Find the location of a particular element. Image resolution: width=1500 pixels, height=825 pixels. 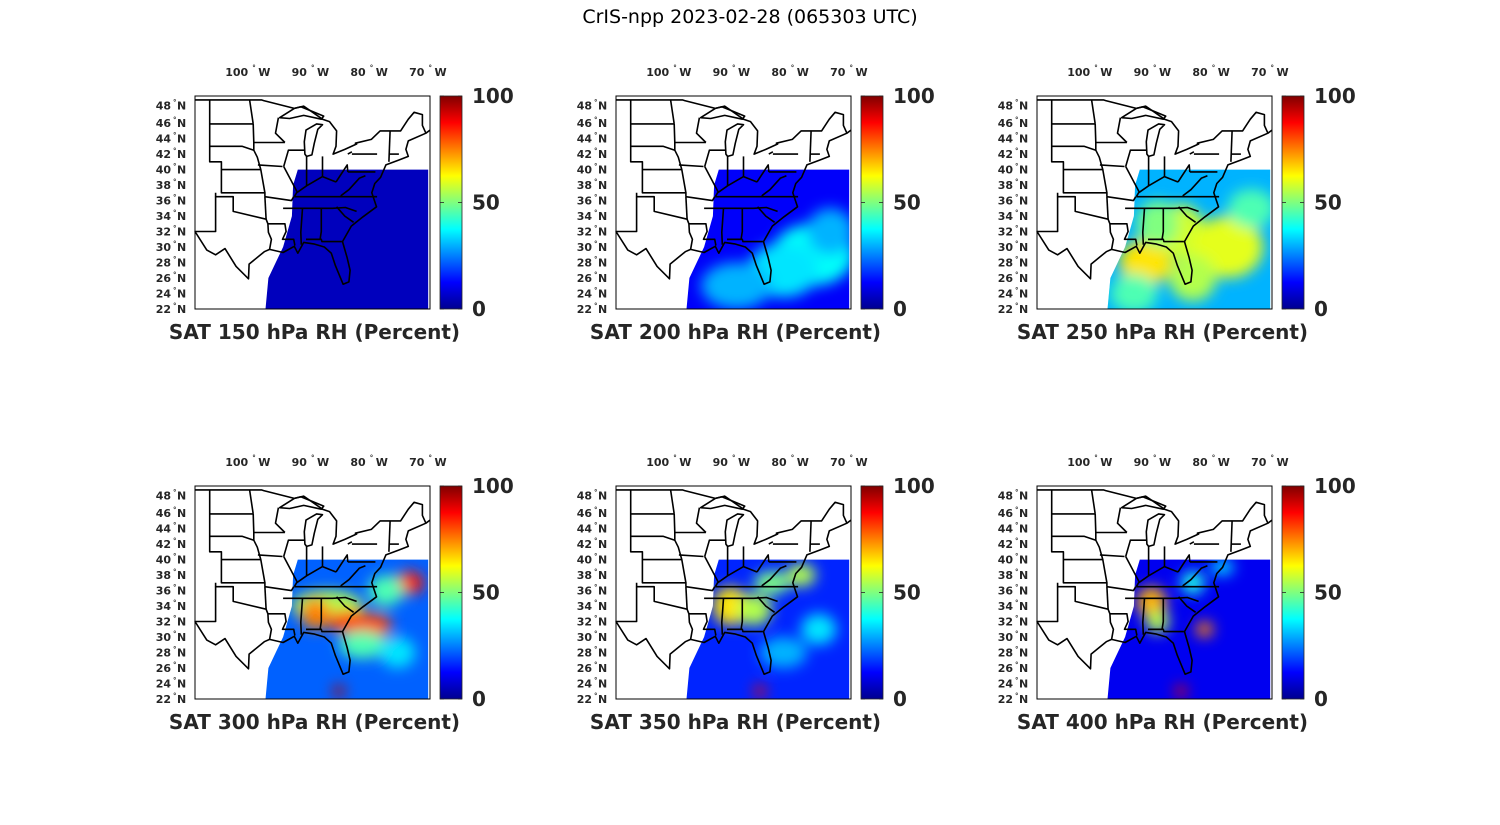

panel-title: SAT 250 hPa RH (Percent) is located at coordinates (1162, 332).